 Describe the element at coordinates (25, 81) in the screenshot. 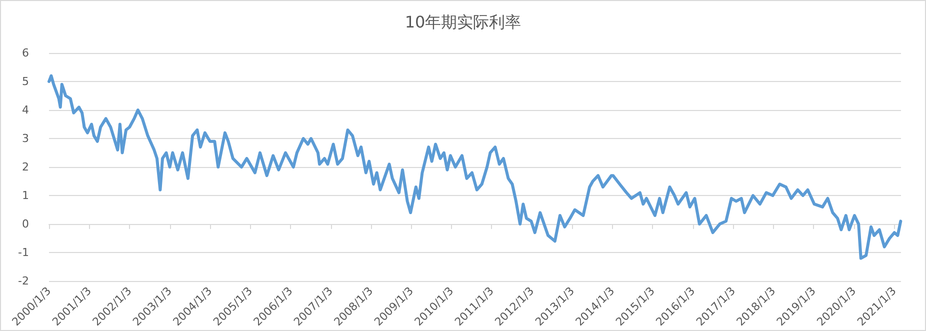

I see `y-tick-label: 5` at that location.